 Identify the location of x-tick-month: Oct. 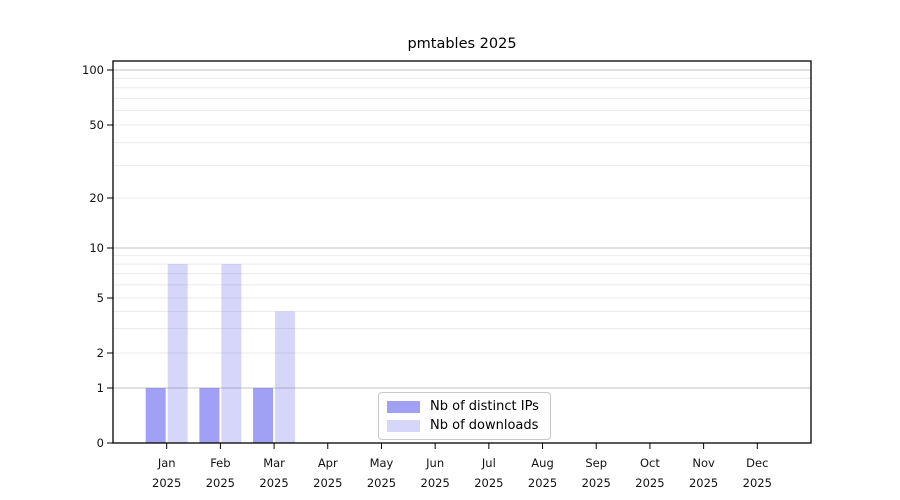
(649, 463).